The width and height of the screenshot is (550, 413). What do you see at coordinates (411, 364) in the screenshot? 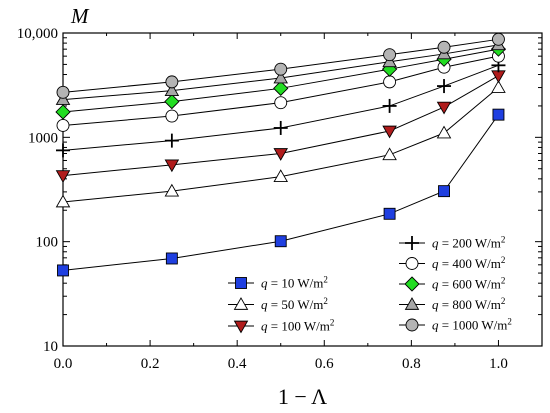
I see `x-tick-label: 0.8` at bounding box center [411, 364].